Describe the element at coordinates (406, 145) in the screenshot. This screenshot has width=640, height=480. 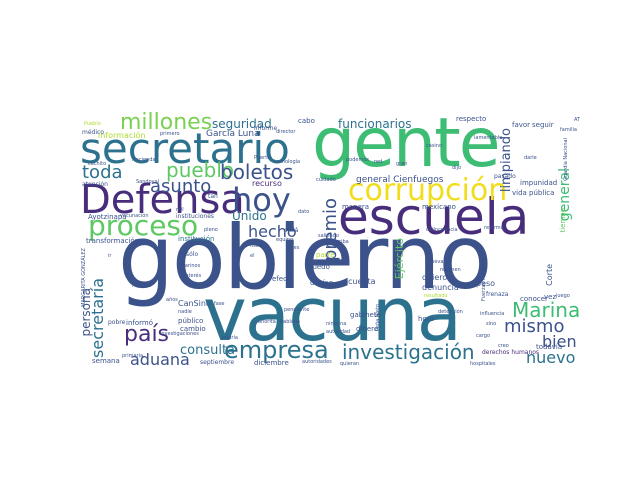
I see `word: gente` at that location.